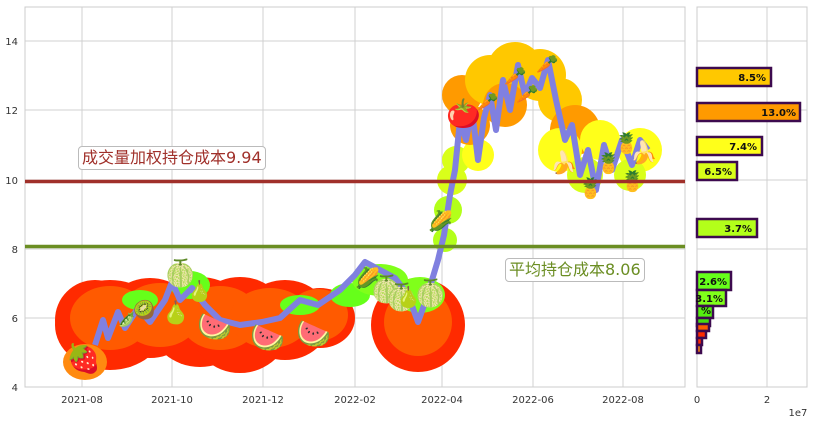 This screenshot has height=422, width=813. Describe the element at coordinates (15, 388) in the screenshot. I see `y-tick: 4` at that location.